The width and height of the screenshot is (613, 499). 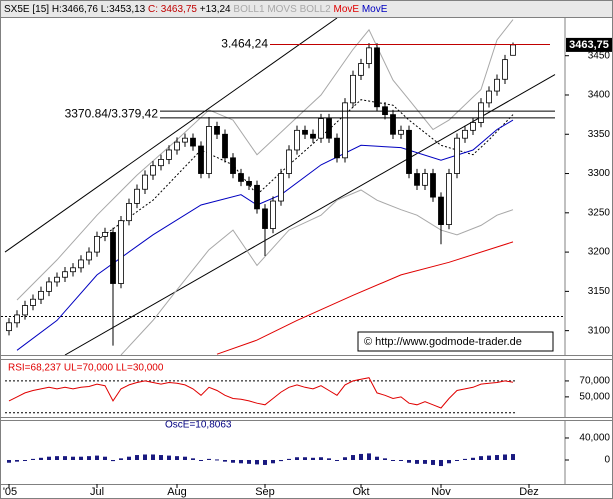 What do you see at coordinates (244, 44) in the screenshot?
I see `level-label: 3.464,24` at bounding box center [244, 44].